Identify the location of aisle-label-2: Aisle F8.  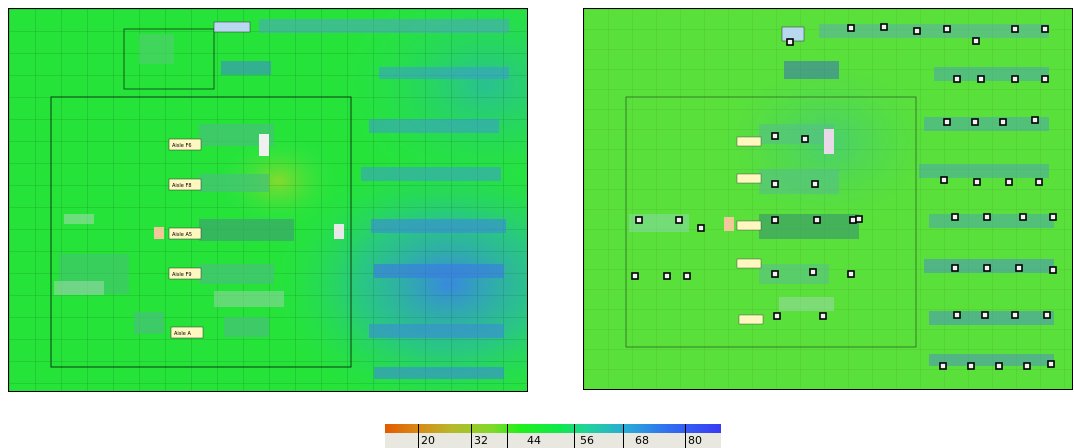
(185, 184).